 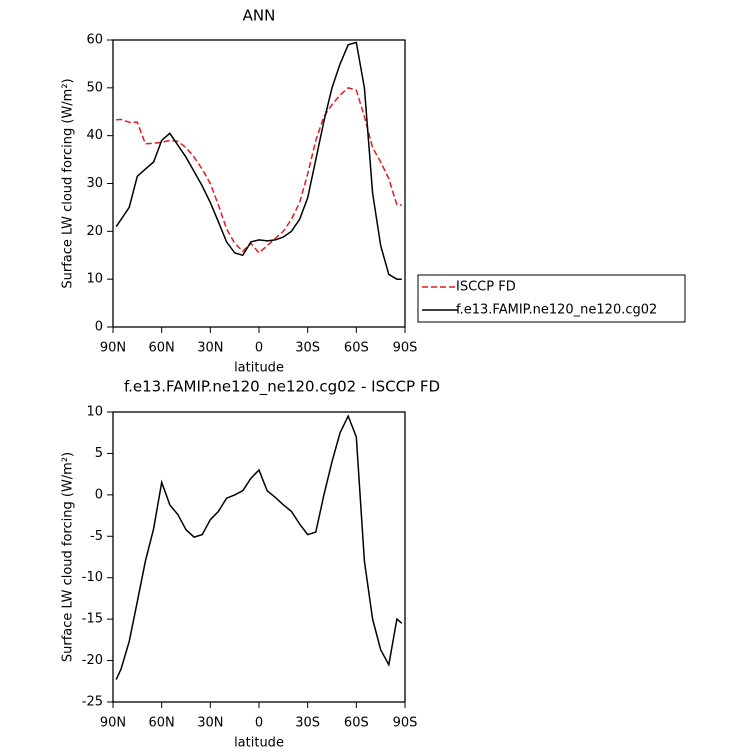 I want to click on y-tick-label: -10, so click(x=92, y=577).